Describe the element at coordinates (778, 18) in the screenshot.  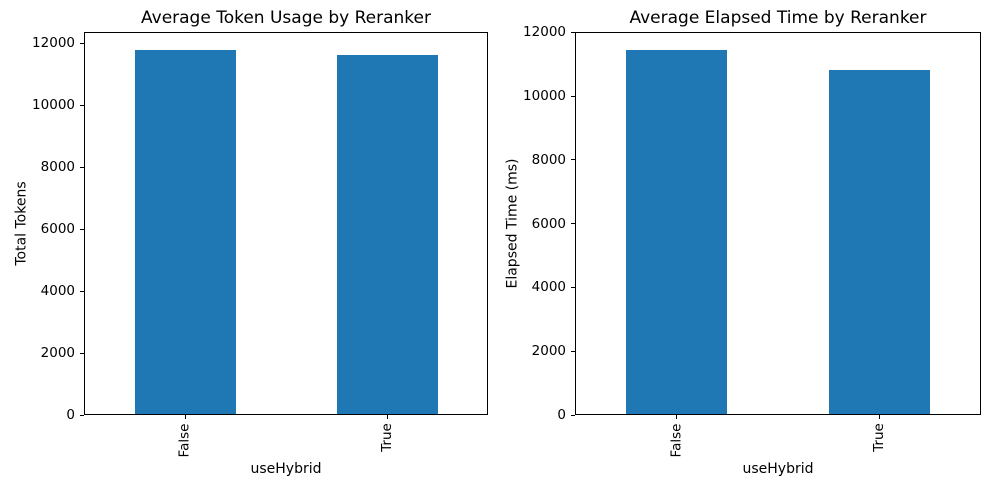
I see `chart-title: Average Elapsed Time by Reranker` at that location.